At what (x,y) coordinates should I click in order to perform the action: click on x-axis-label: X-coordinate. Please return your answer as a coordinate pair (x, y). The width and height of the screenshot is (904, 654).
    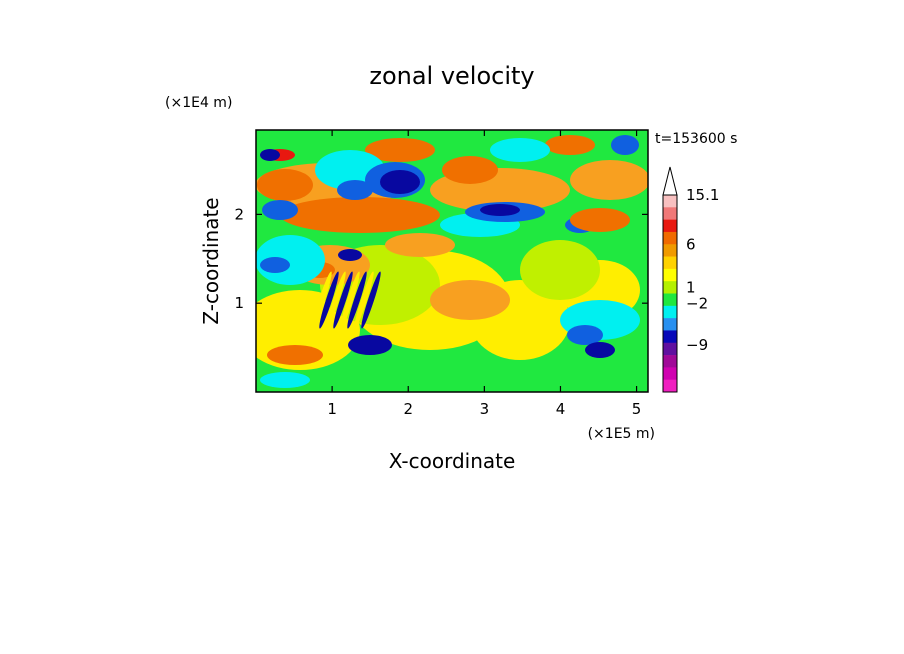
    Looking at the image, I should click on (452, 461).